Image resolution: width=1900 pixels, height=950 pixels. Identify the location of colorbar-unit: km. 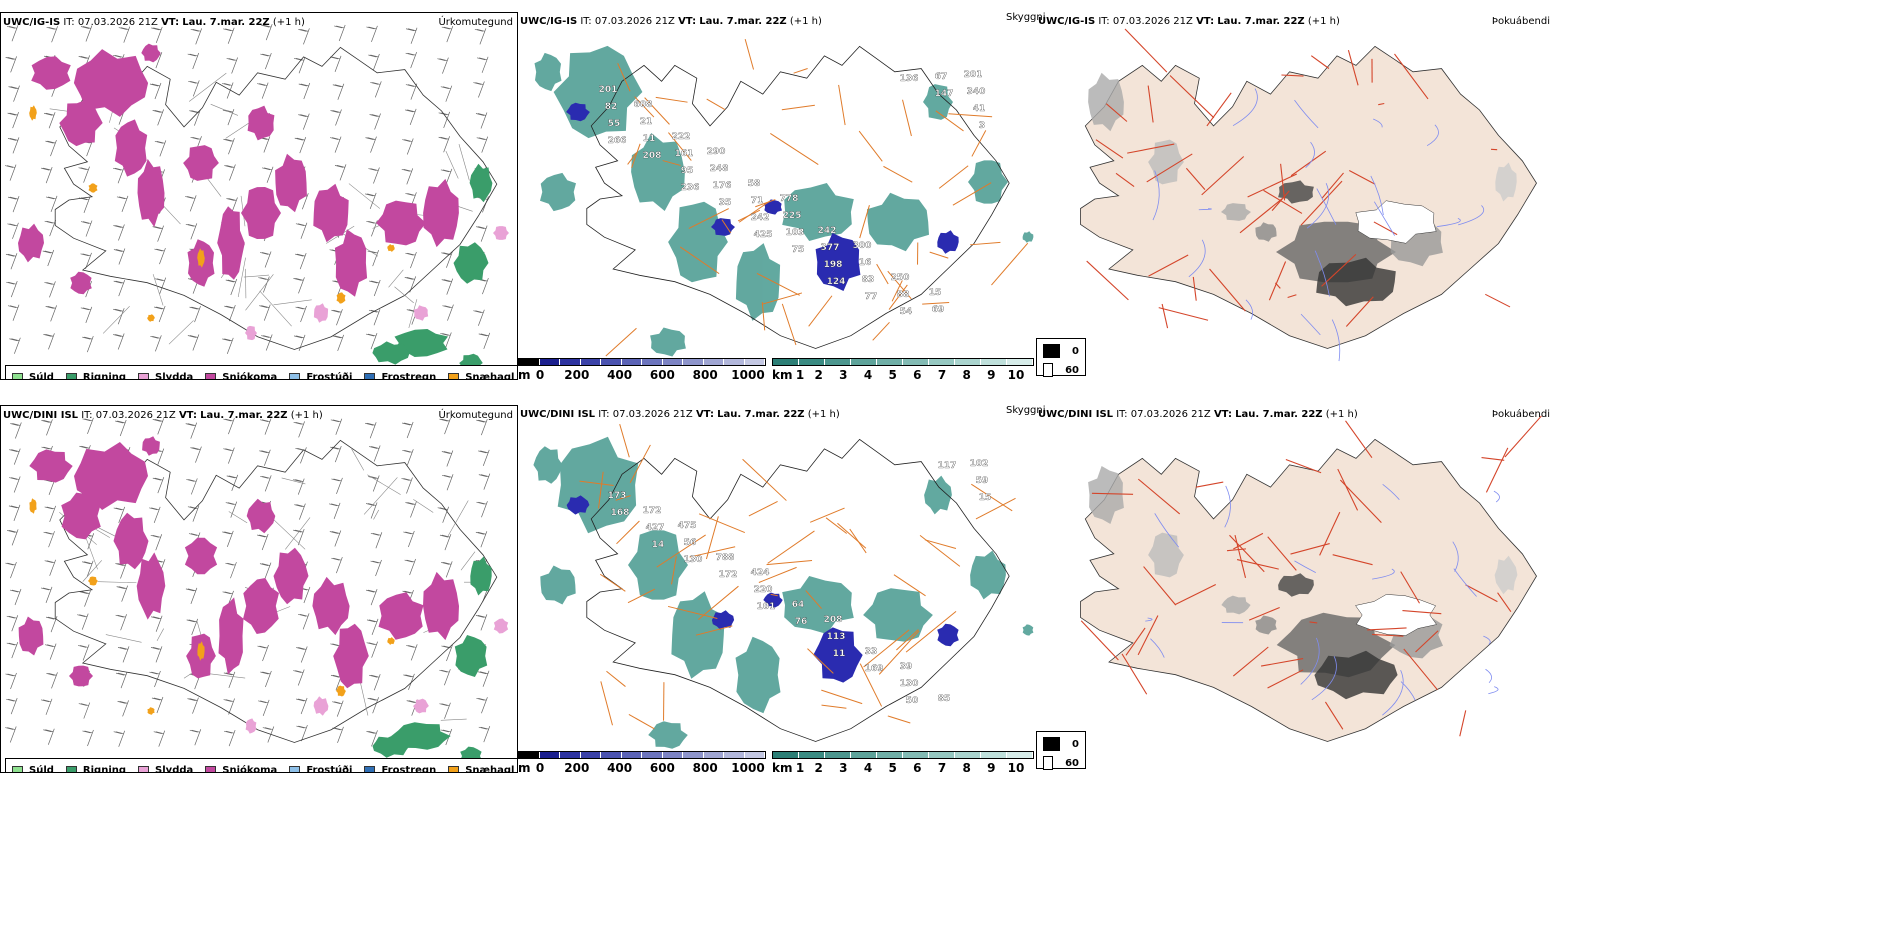
(782, 767).